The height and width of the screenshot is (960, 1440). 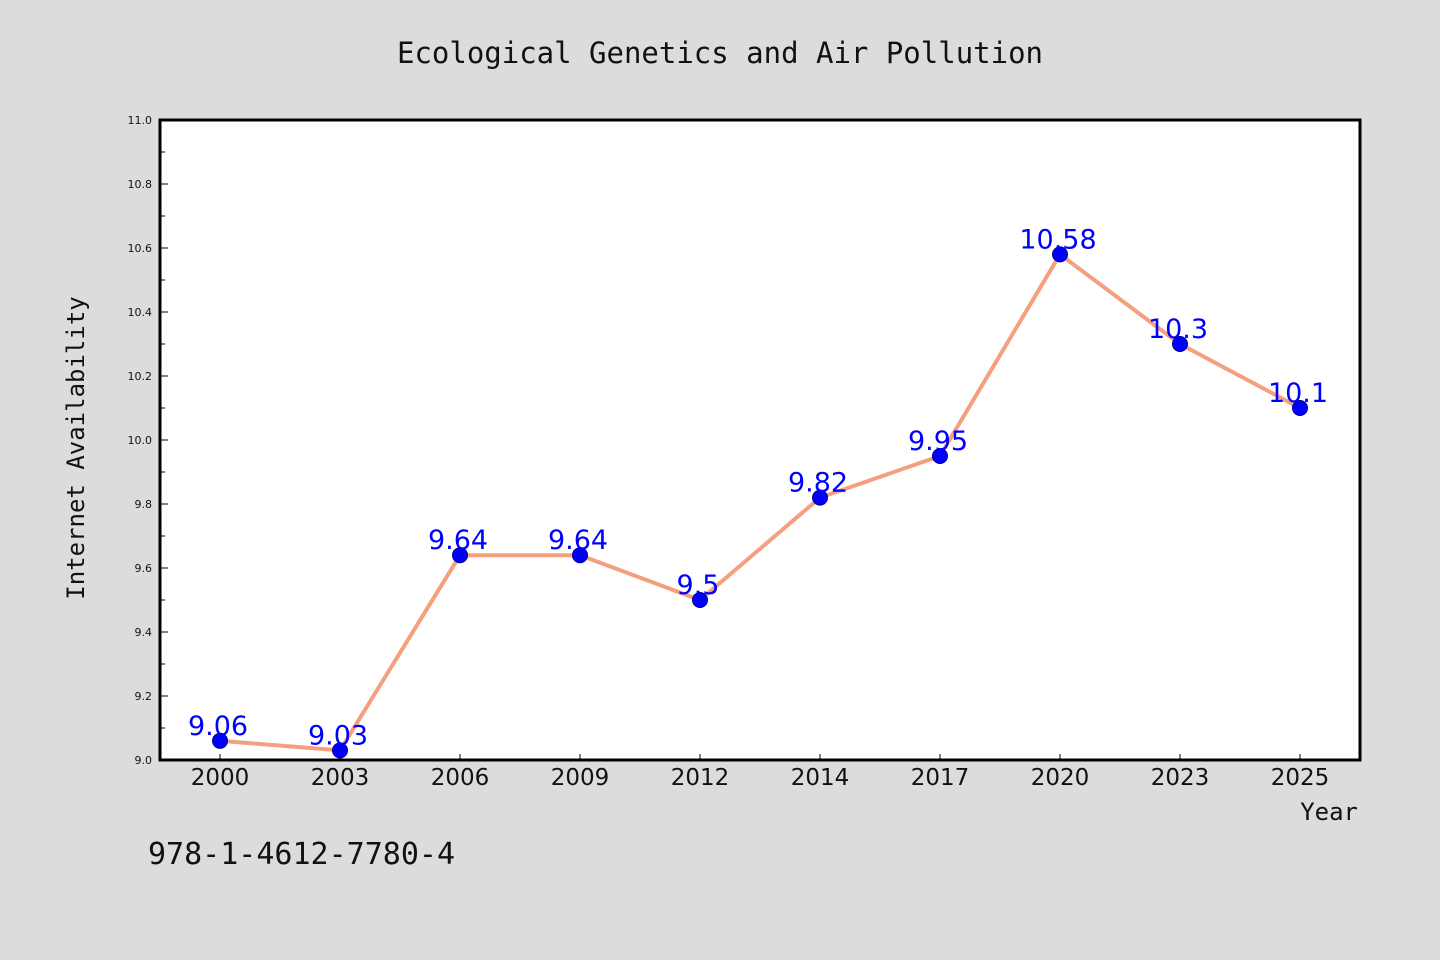 What do you see at coordinates (820, 778) in the screenshot?
I see `x-tick-label: 2014` at bounding box center [820, 778].